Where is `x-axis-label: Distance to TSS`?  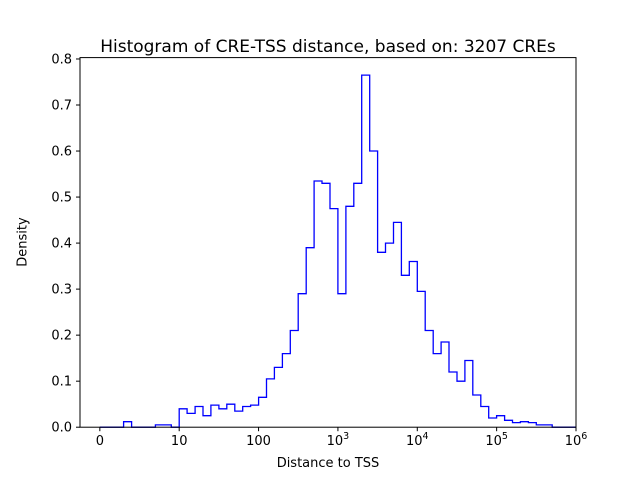
x-axis-label: Distance to TSS is located at coordinates (328, 463).